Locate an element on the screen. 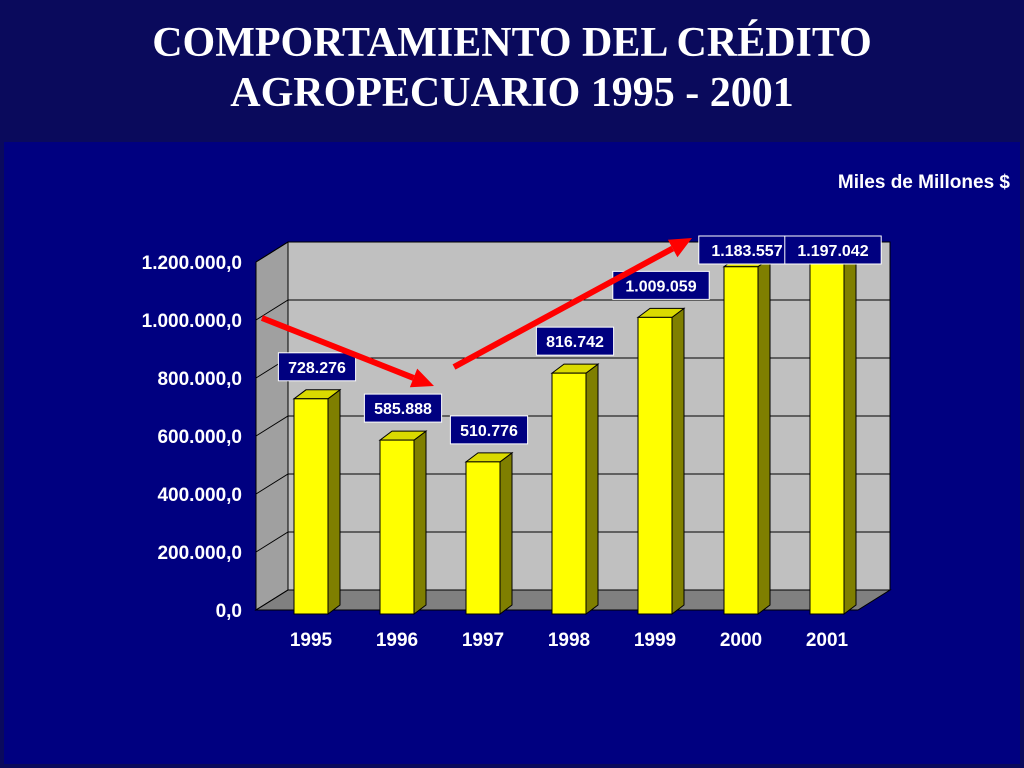  y-tick-label: 1.000.000,0 is located at coordinates (192, 321).